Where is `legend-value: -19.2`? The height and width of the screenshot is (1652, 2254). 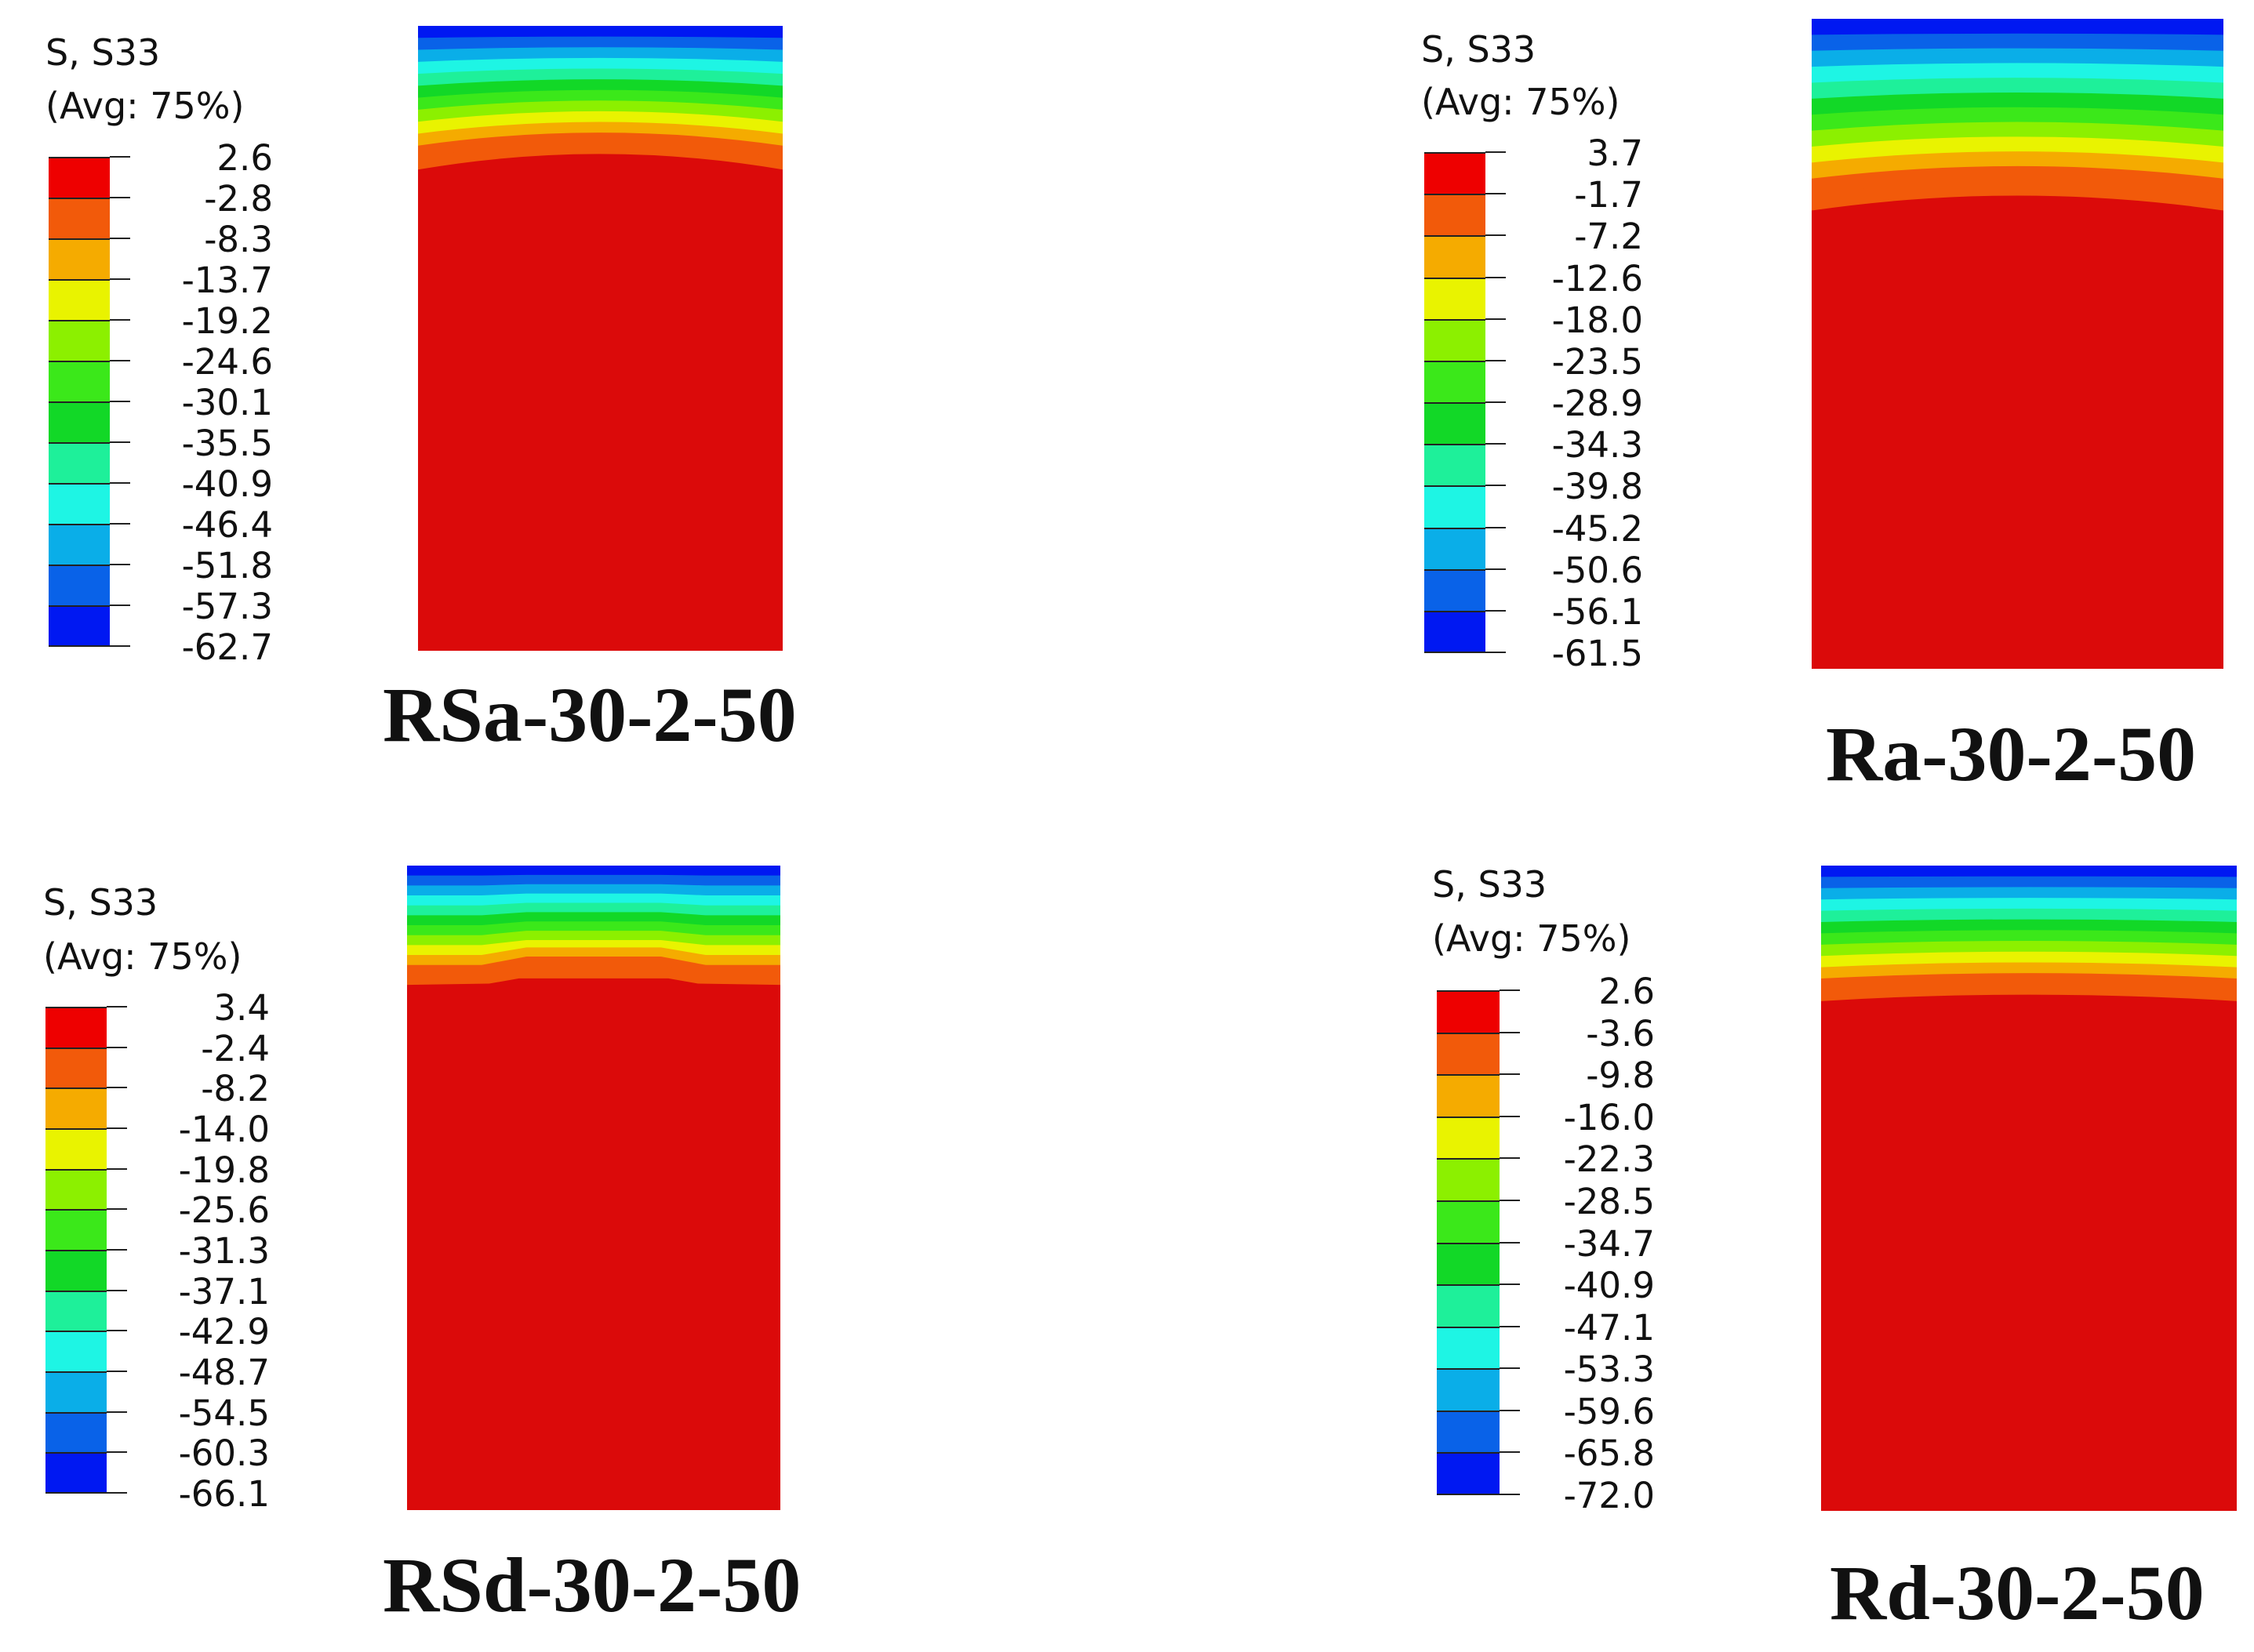 legend-value: -19.2 is located at coordinates (227, 321).